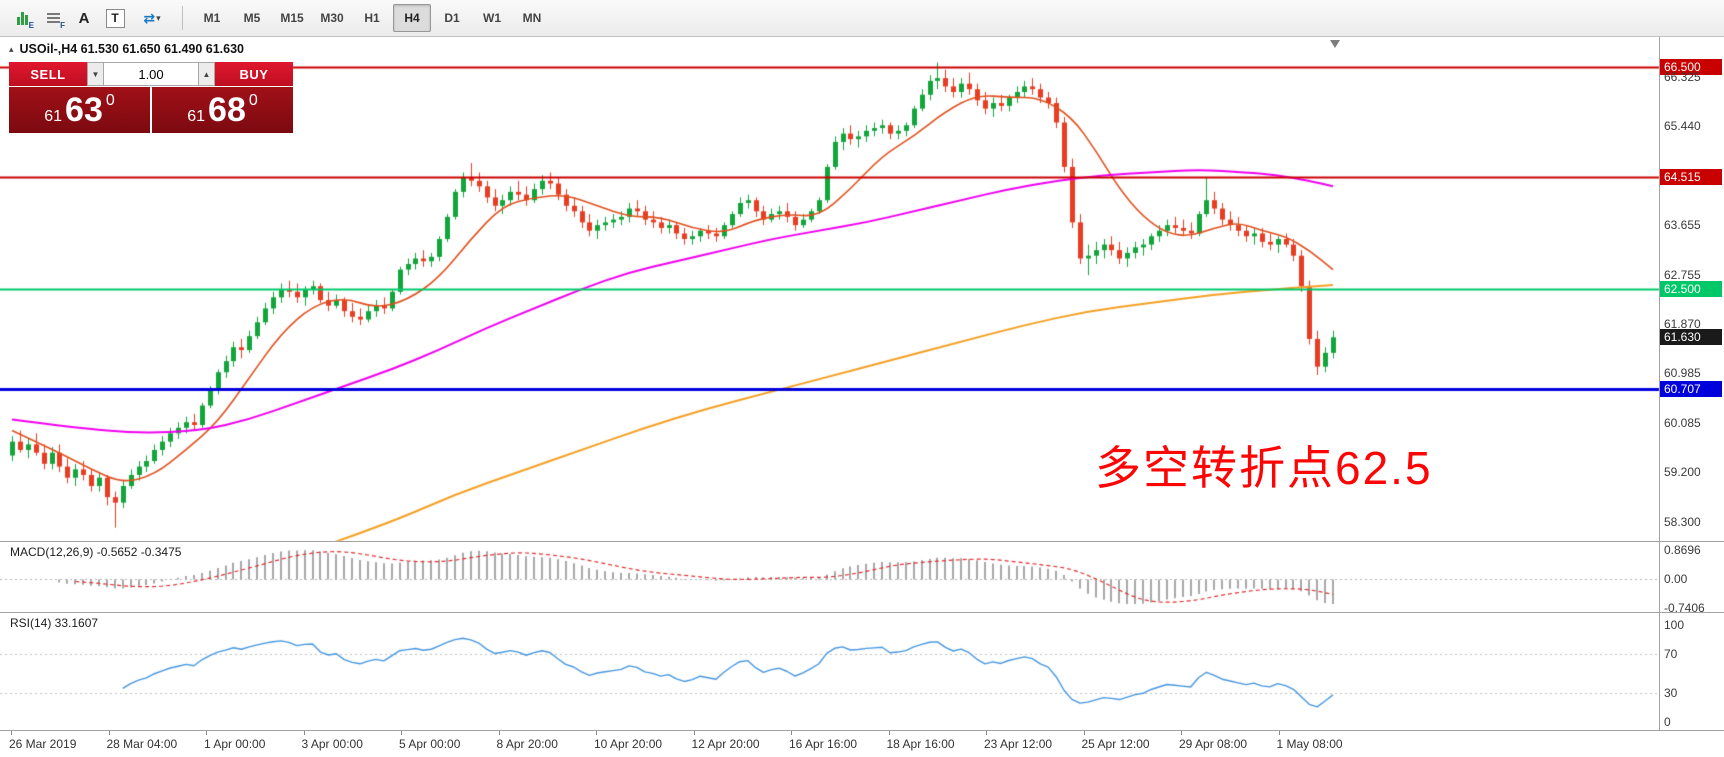  What do you see at coordinates (1659, 383) in the screenshot?
I see `price-axis-separator` at bounding box center [1659, 383].